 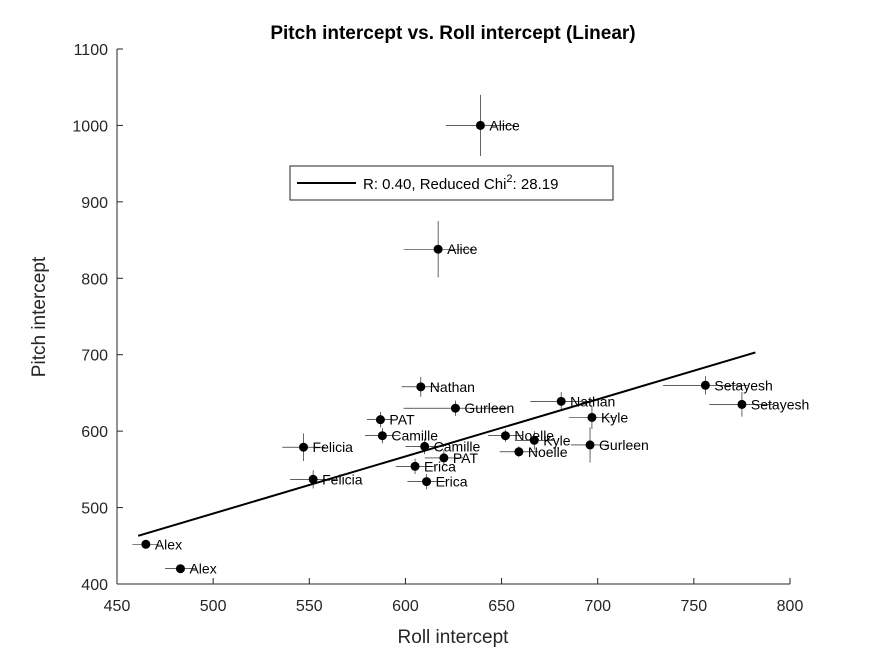 What do you see at coordinates (434, 184) in the screenshot?
I see `legend-text: R: 0.40, Reduced Chi` at bounding box center [434, 184].